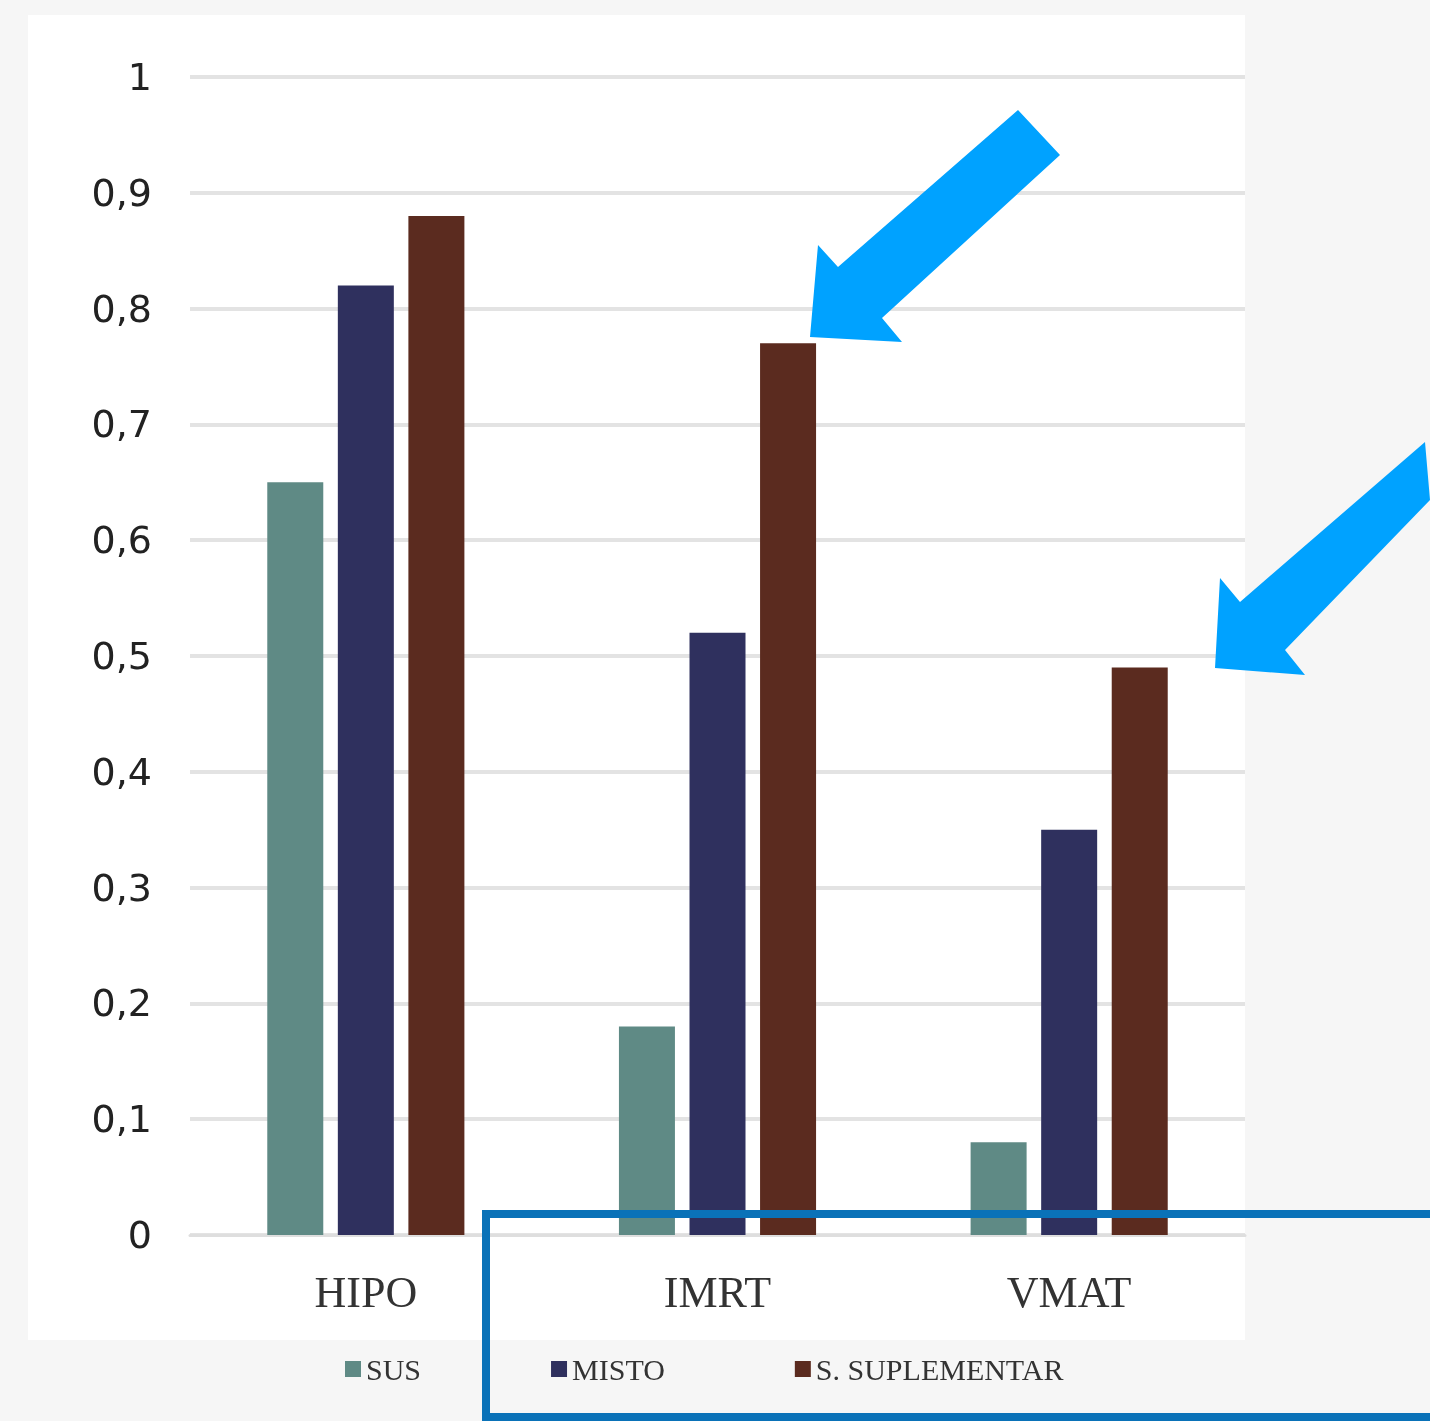  Describe the element at coordinates (394, 1369) in the screenshot. I see `legend-label: SUS` at that location.